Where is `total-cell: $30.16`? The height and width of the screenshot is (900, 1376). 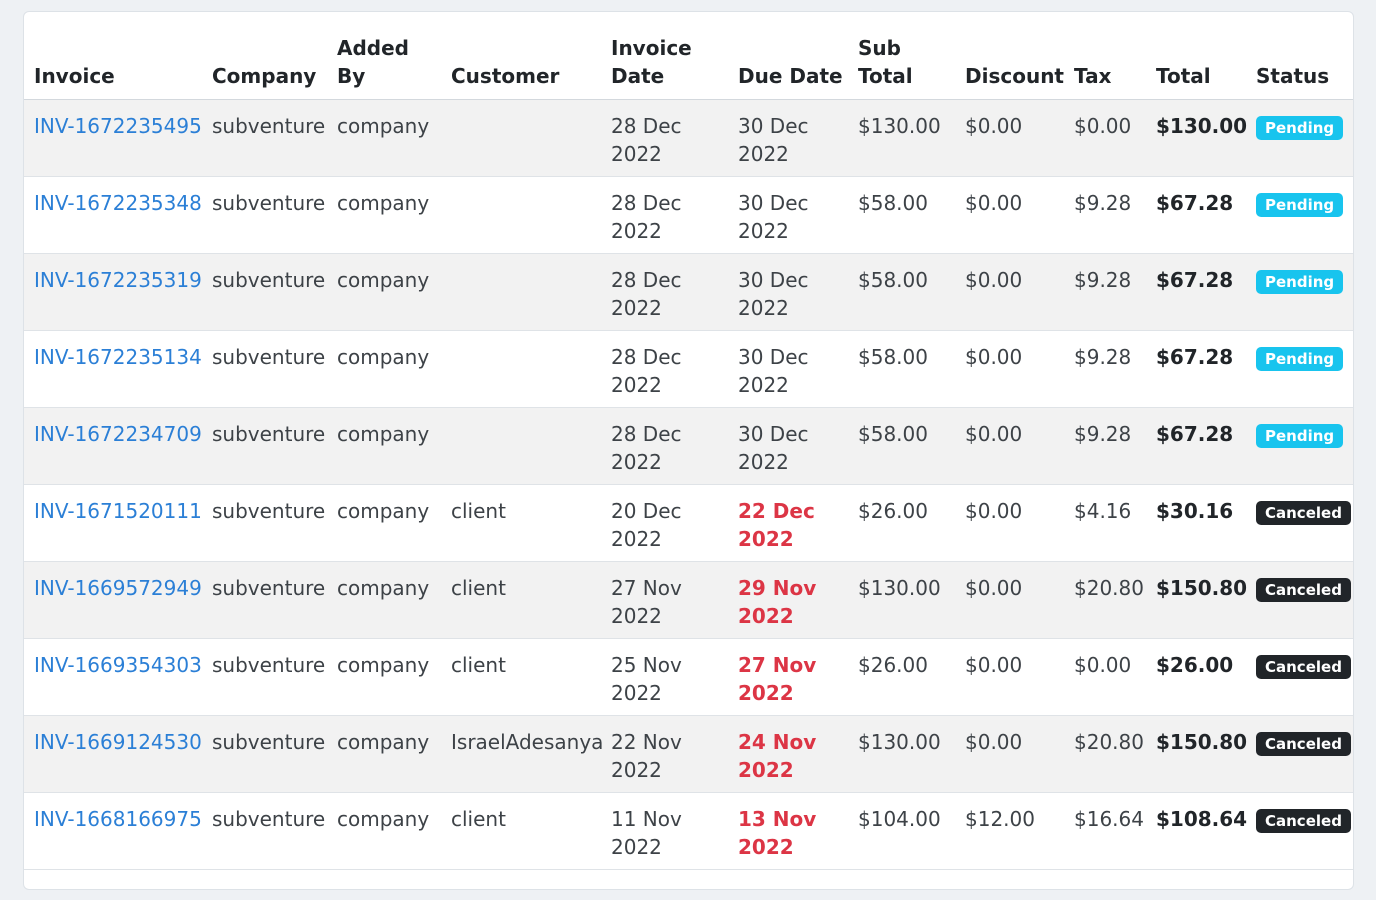 total-cell: $30.16 is located at coordinates (1196, 523).